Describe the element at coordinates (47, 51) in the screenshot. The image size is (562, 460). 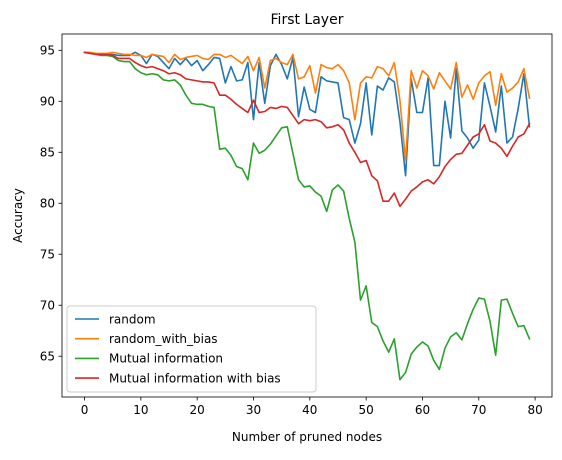
I see `y-tick-label: 95` at that location.